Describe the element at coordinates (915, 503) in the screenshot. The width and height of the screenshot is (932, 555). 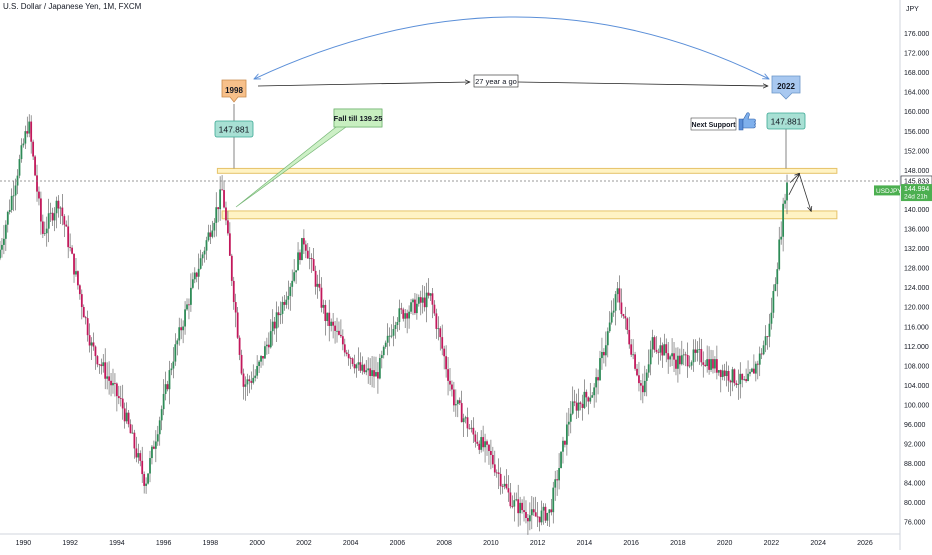
I see `y-tick-label: 80.000` at that location.